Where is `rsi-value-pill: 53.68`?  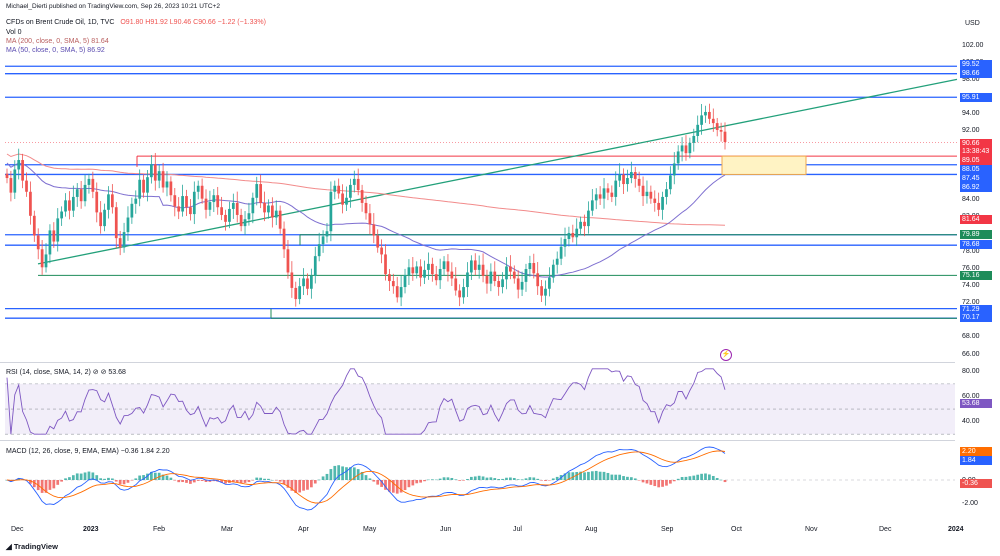 rsi-value-pill: 53.68 is located at coordinates (976, 403).